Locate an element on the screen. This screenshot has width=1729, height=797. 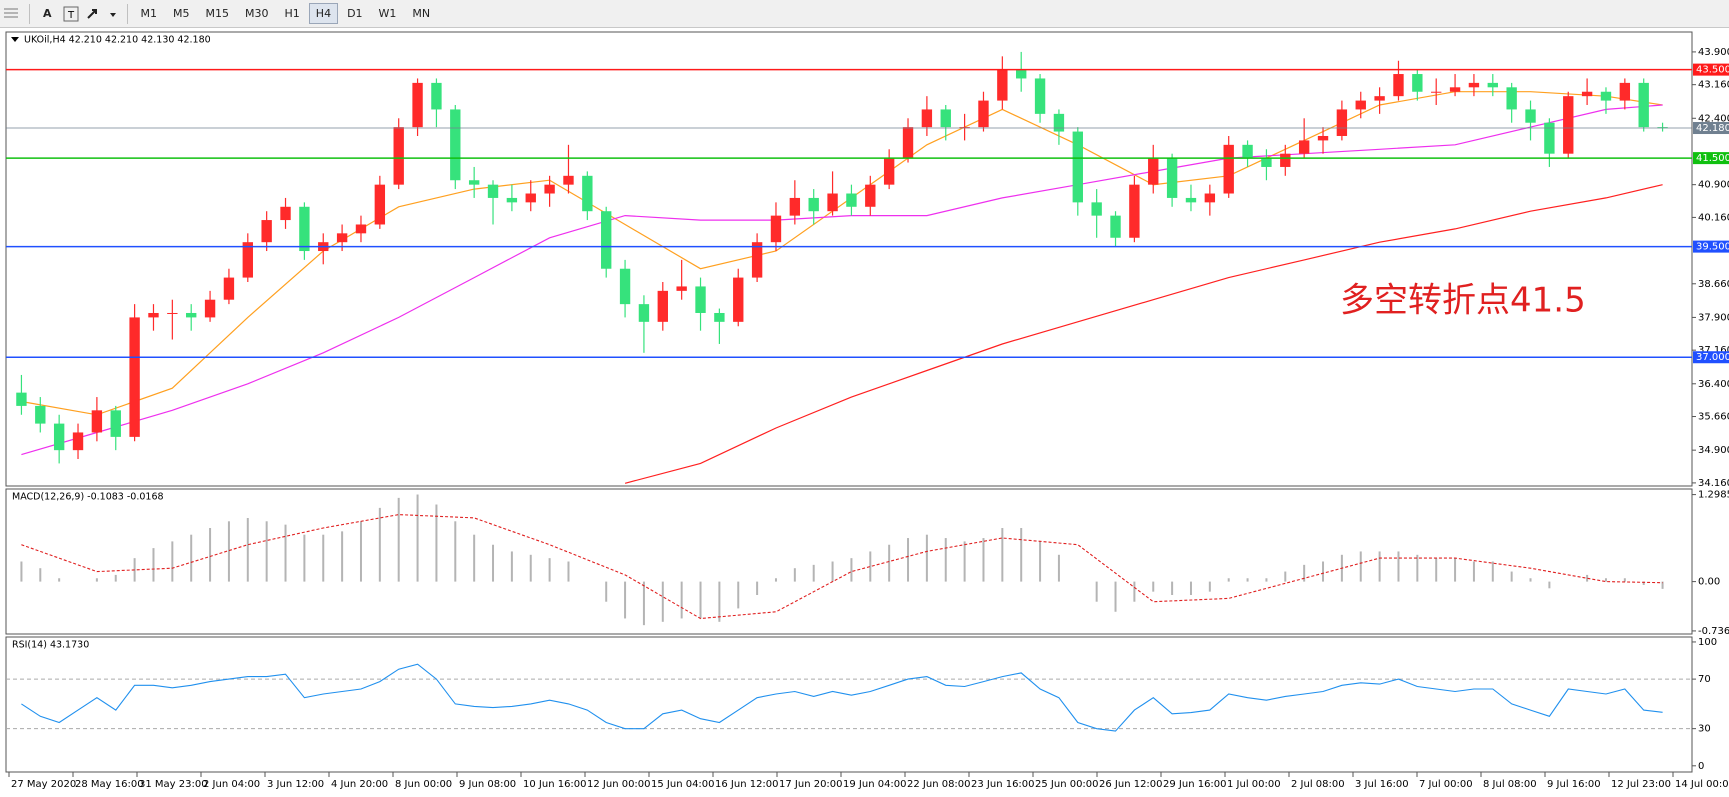
time-label: 26 Jun 12:00 is located at coordinates (1131, 784).